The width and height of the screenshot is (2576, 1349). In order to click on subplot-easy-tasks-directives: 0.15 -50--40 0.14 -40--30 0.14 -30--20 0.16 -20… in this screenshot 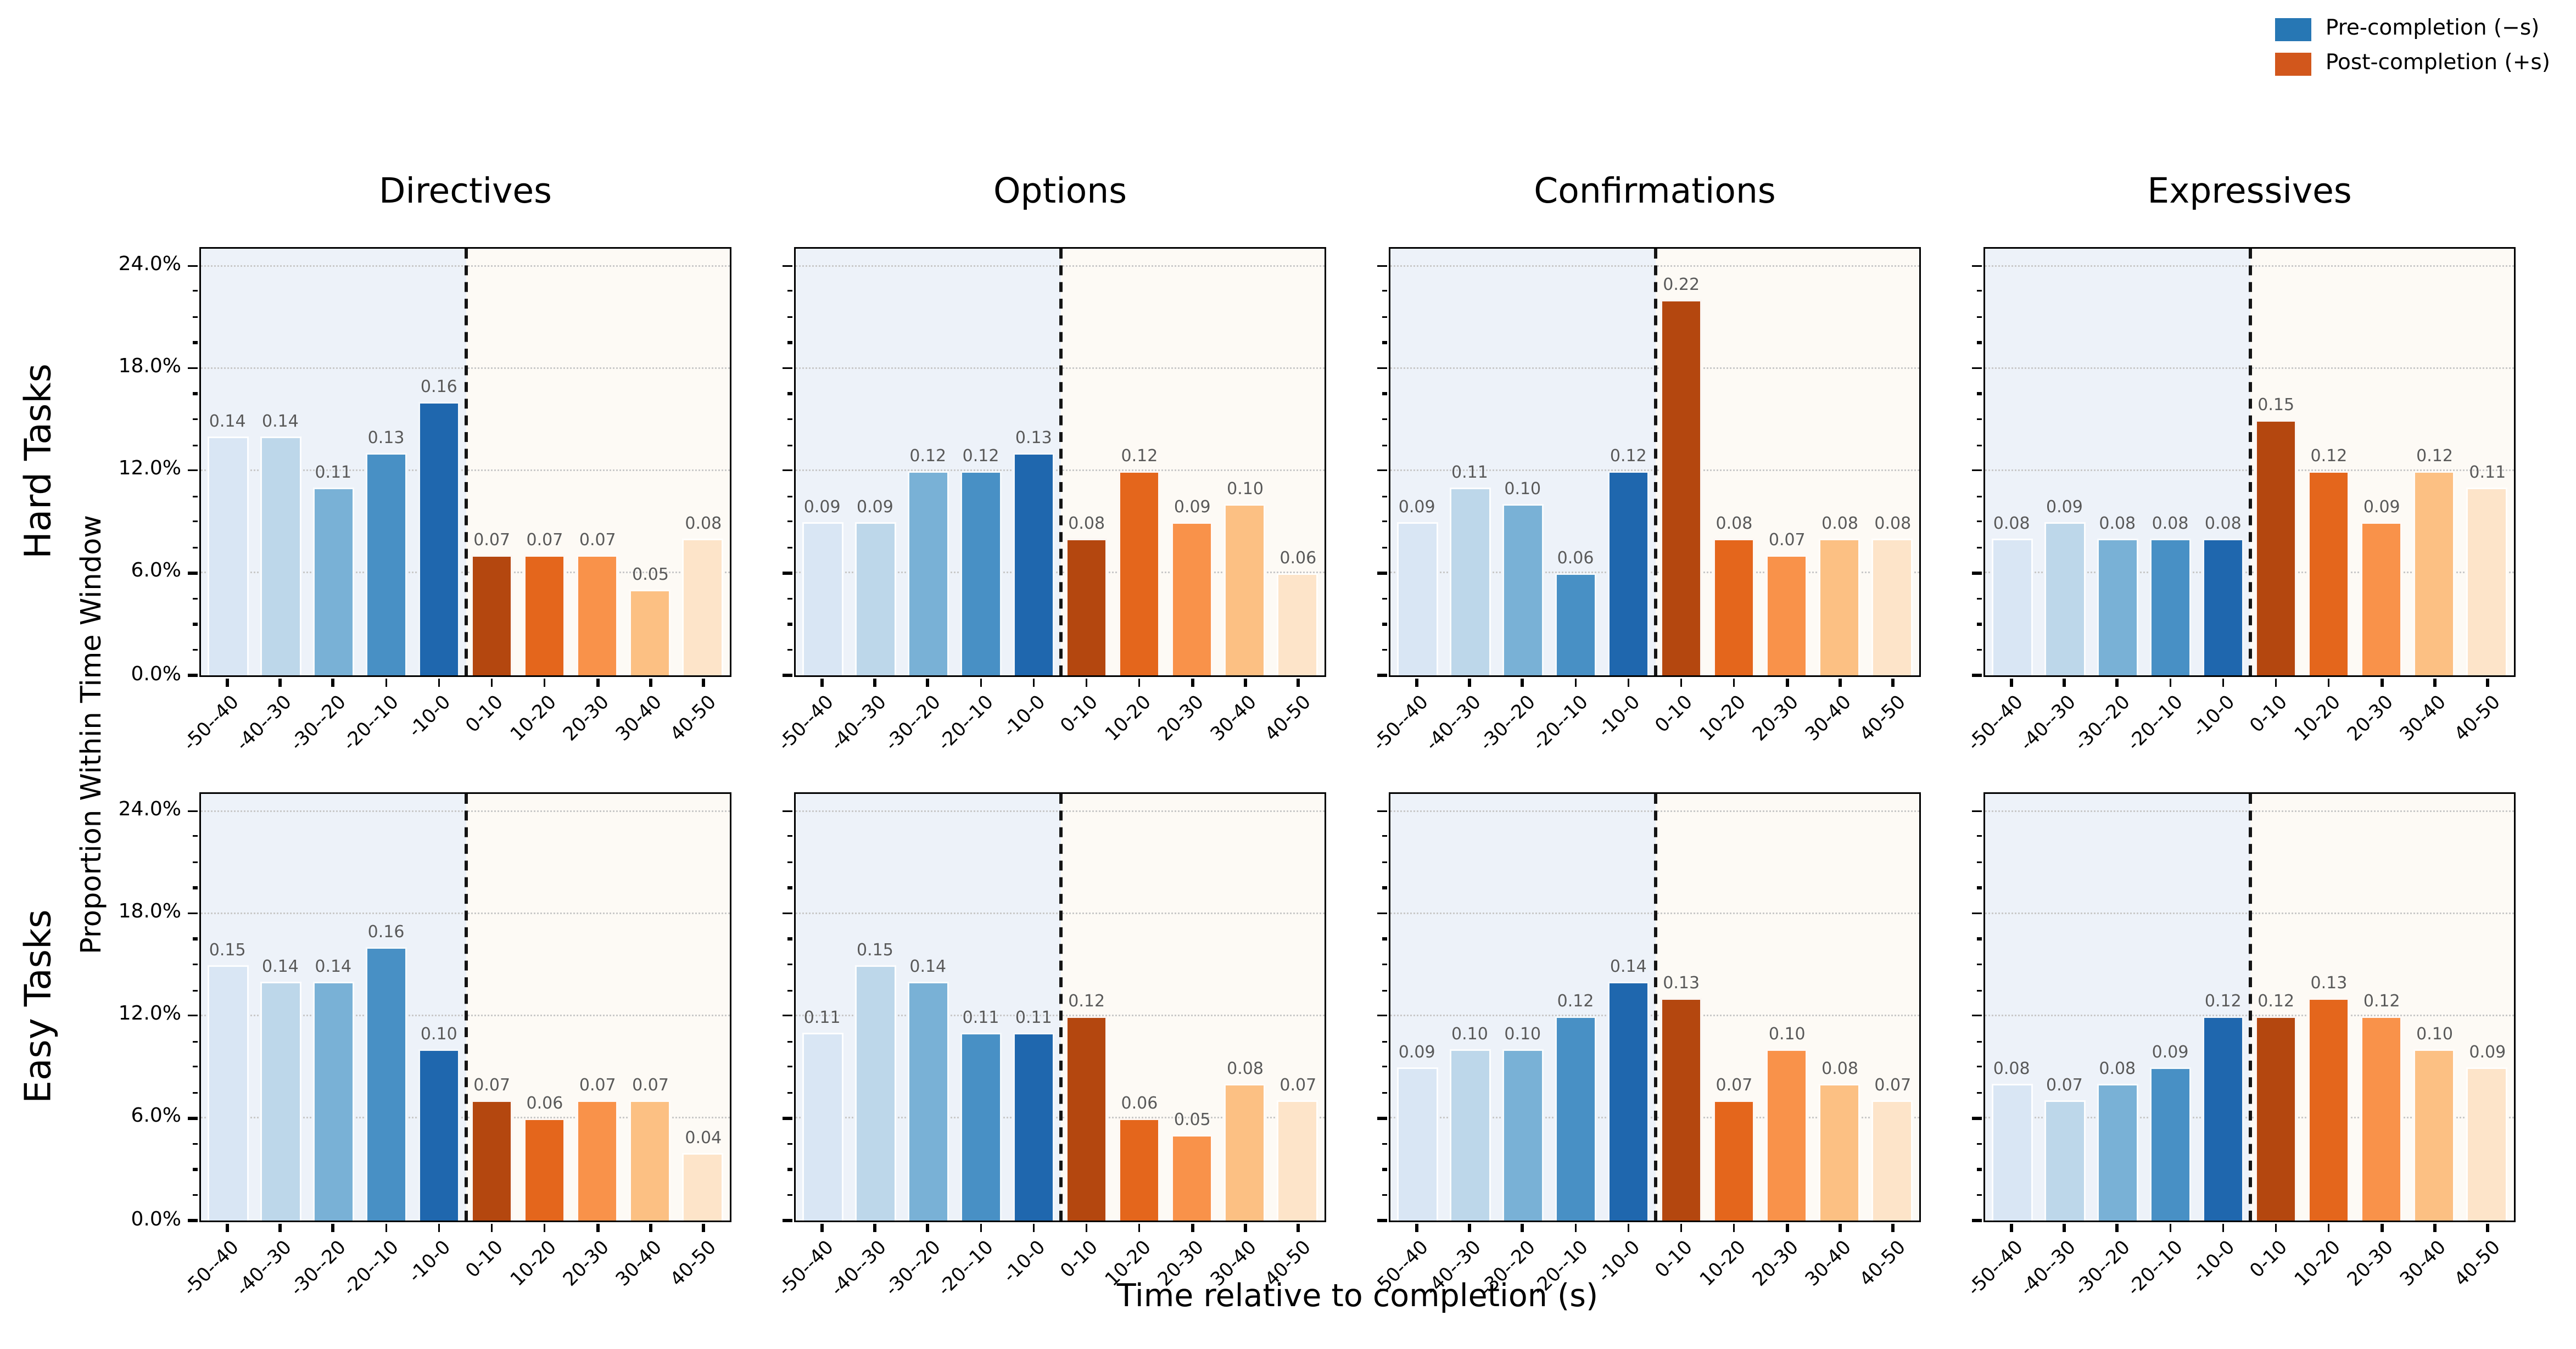, I will do `click(425, 1046)`.